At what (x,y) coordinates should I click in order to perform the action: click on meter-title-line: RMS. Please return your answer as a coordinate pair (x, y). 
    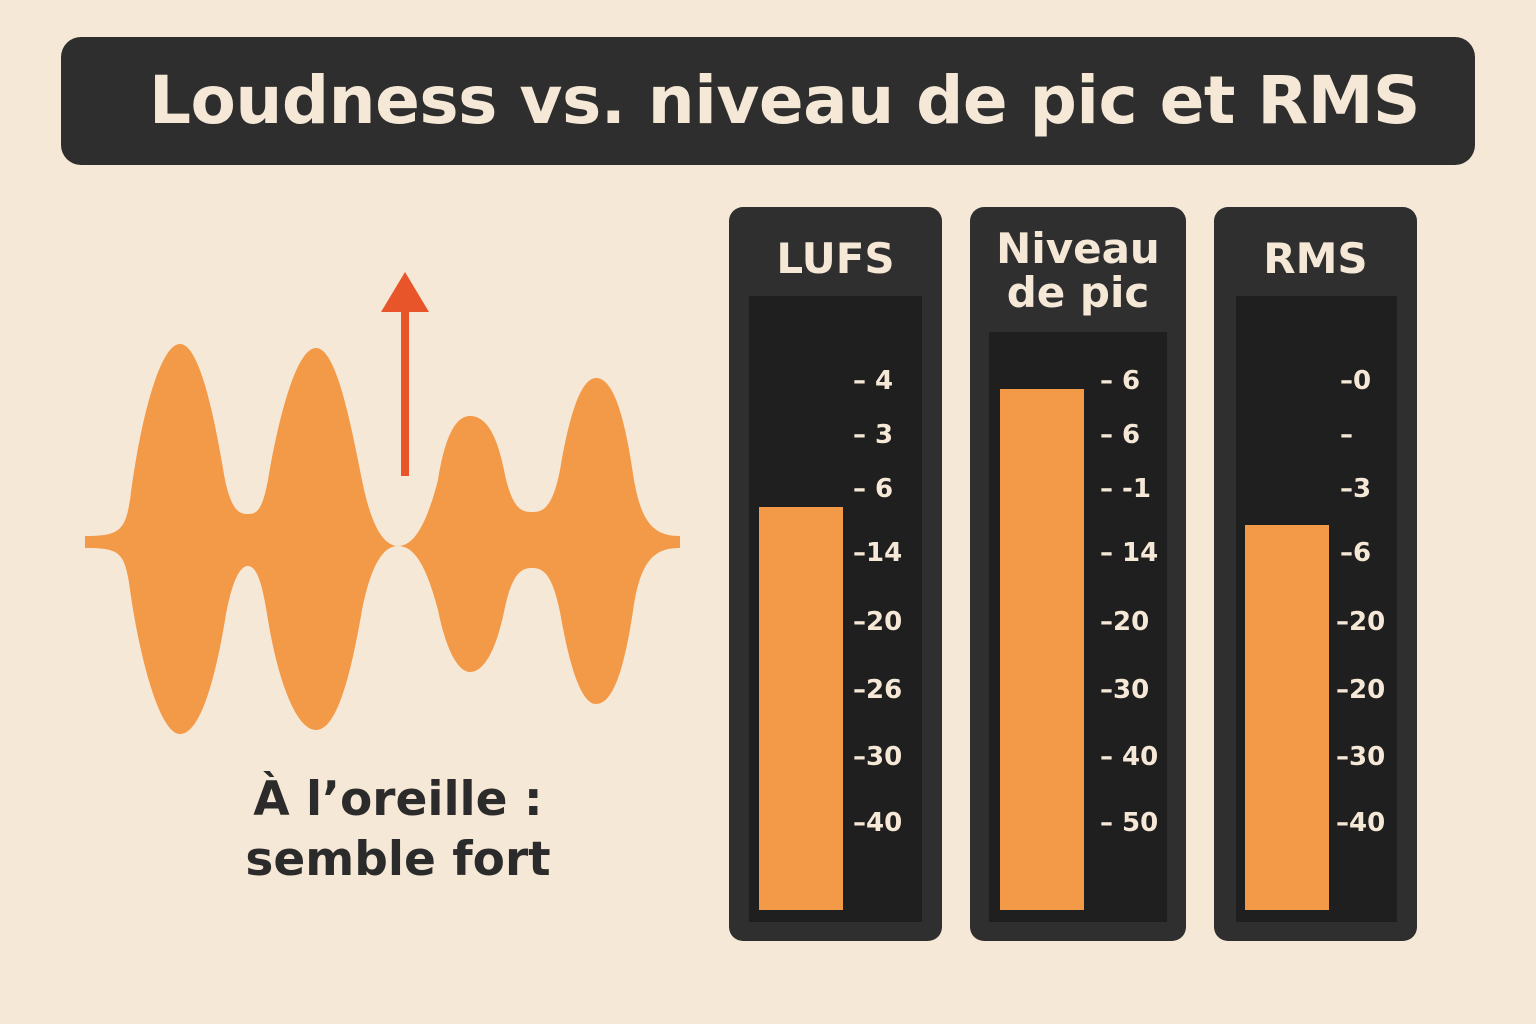
    Looking at the image, I should click on (1315, 258).